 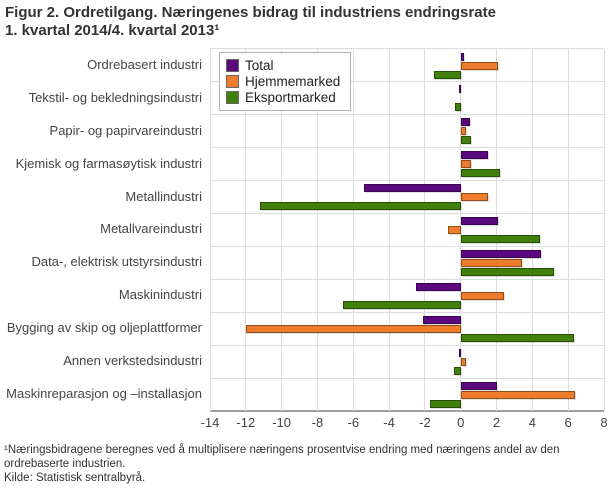 What do you see at coordinates (160, 295) in the screenshot?
I see `category-label: Maskinindustri` at bounding box center [160, 295].